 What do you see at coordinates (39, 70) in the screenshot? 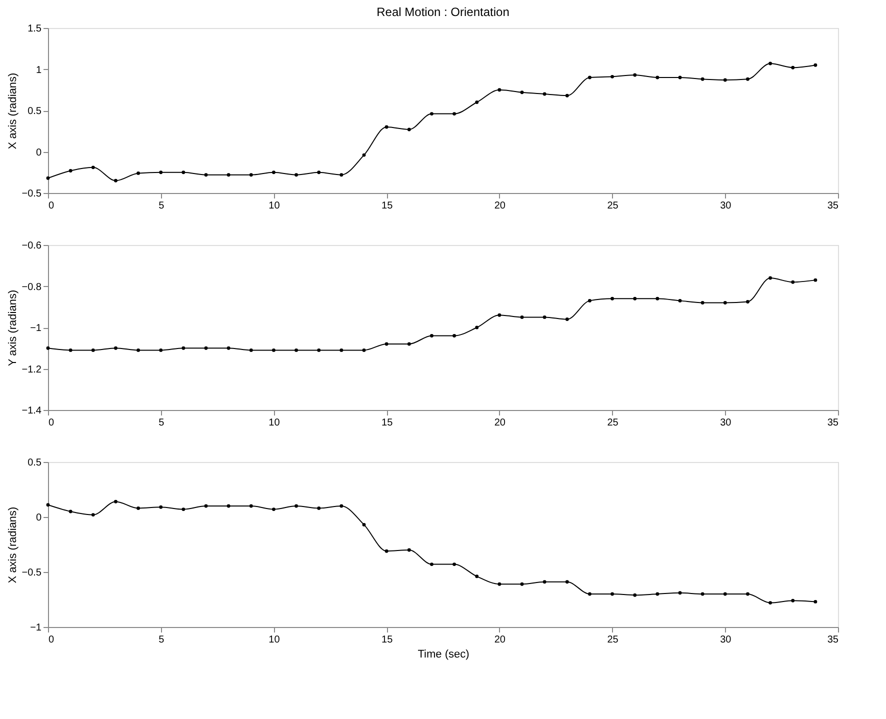
I see `y-tick-label: 1` at bounding box center [39, 70].